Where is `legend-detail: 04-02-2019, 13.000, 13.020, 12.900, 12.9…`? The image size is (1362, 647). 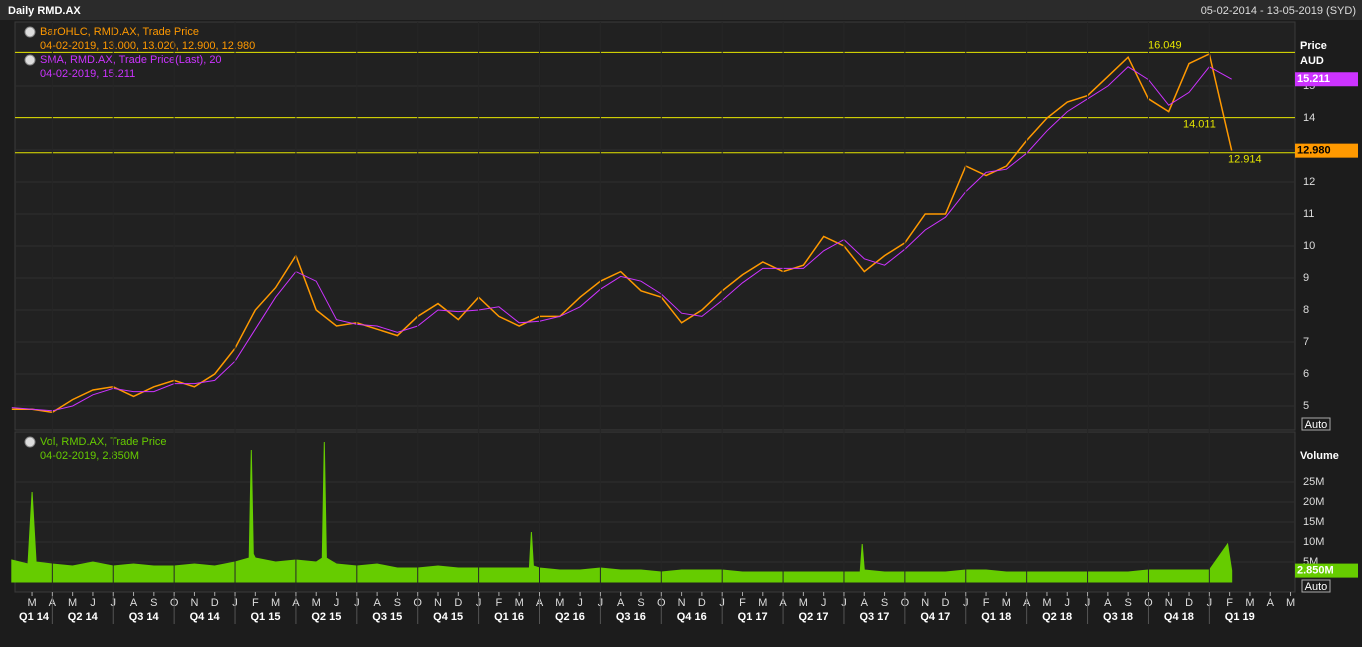
legend-detail: 04-02-2019, 13.000, 13.020, 12.900, 12.9… is located at coordinates (147, 46).